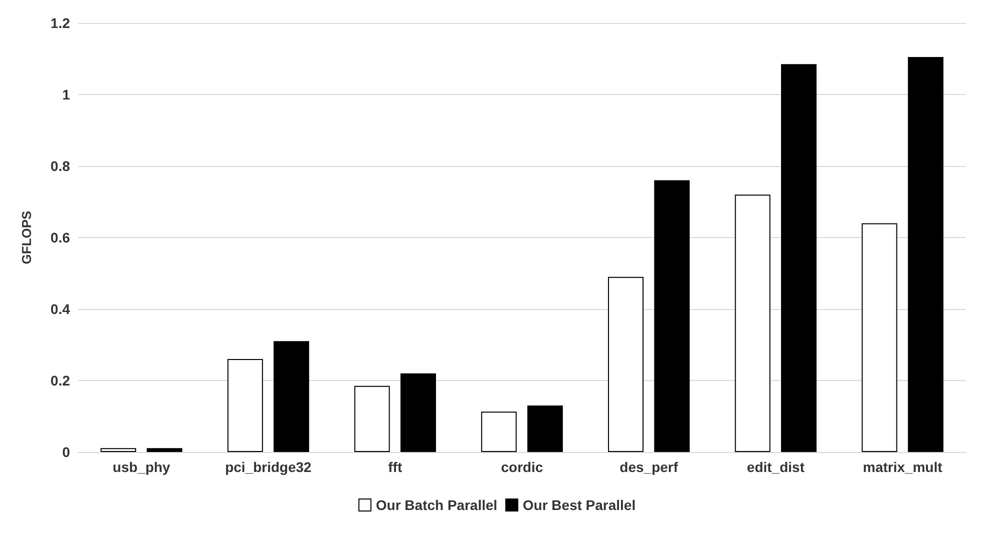 The width and height of the screenshot is (994, 535). Describe the element at coordinates (26, 237) in the screenshot. I see `y-axis-title: GFLOPS` at that location.